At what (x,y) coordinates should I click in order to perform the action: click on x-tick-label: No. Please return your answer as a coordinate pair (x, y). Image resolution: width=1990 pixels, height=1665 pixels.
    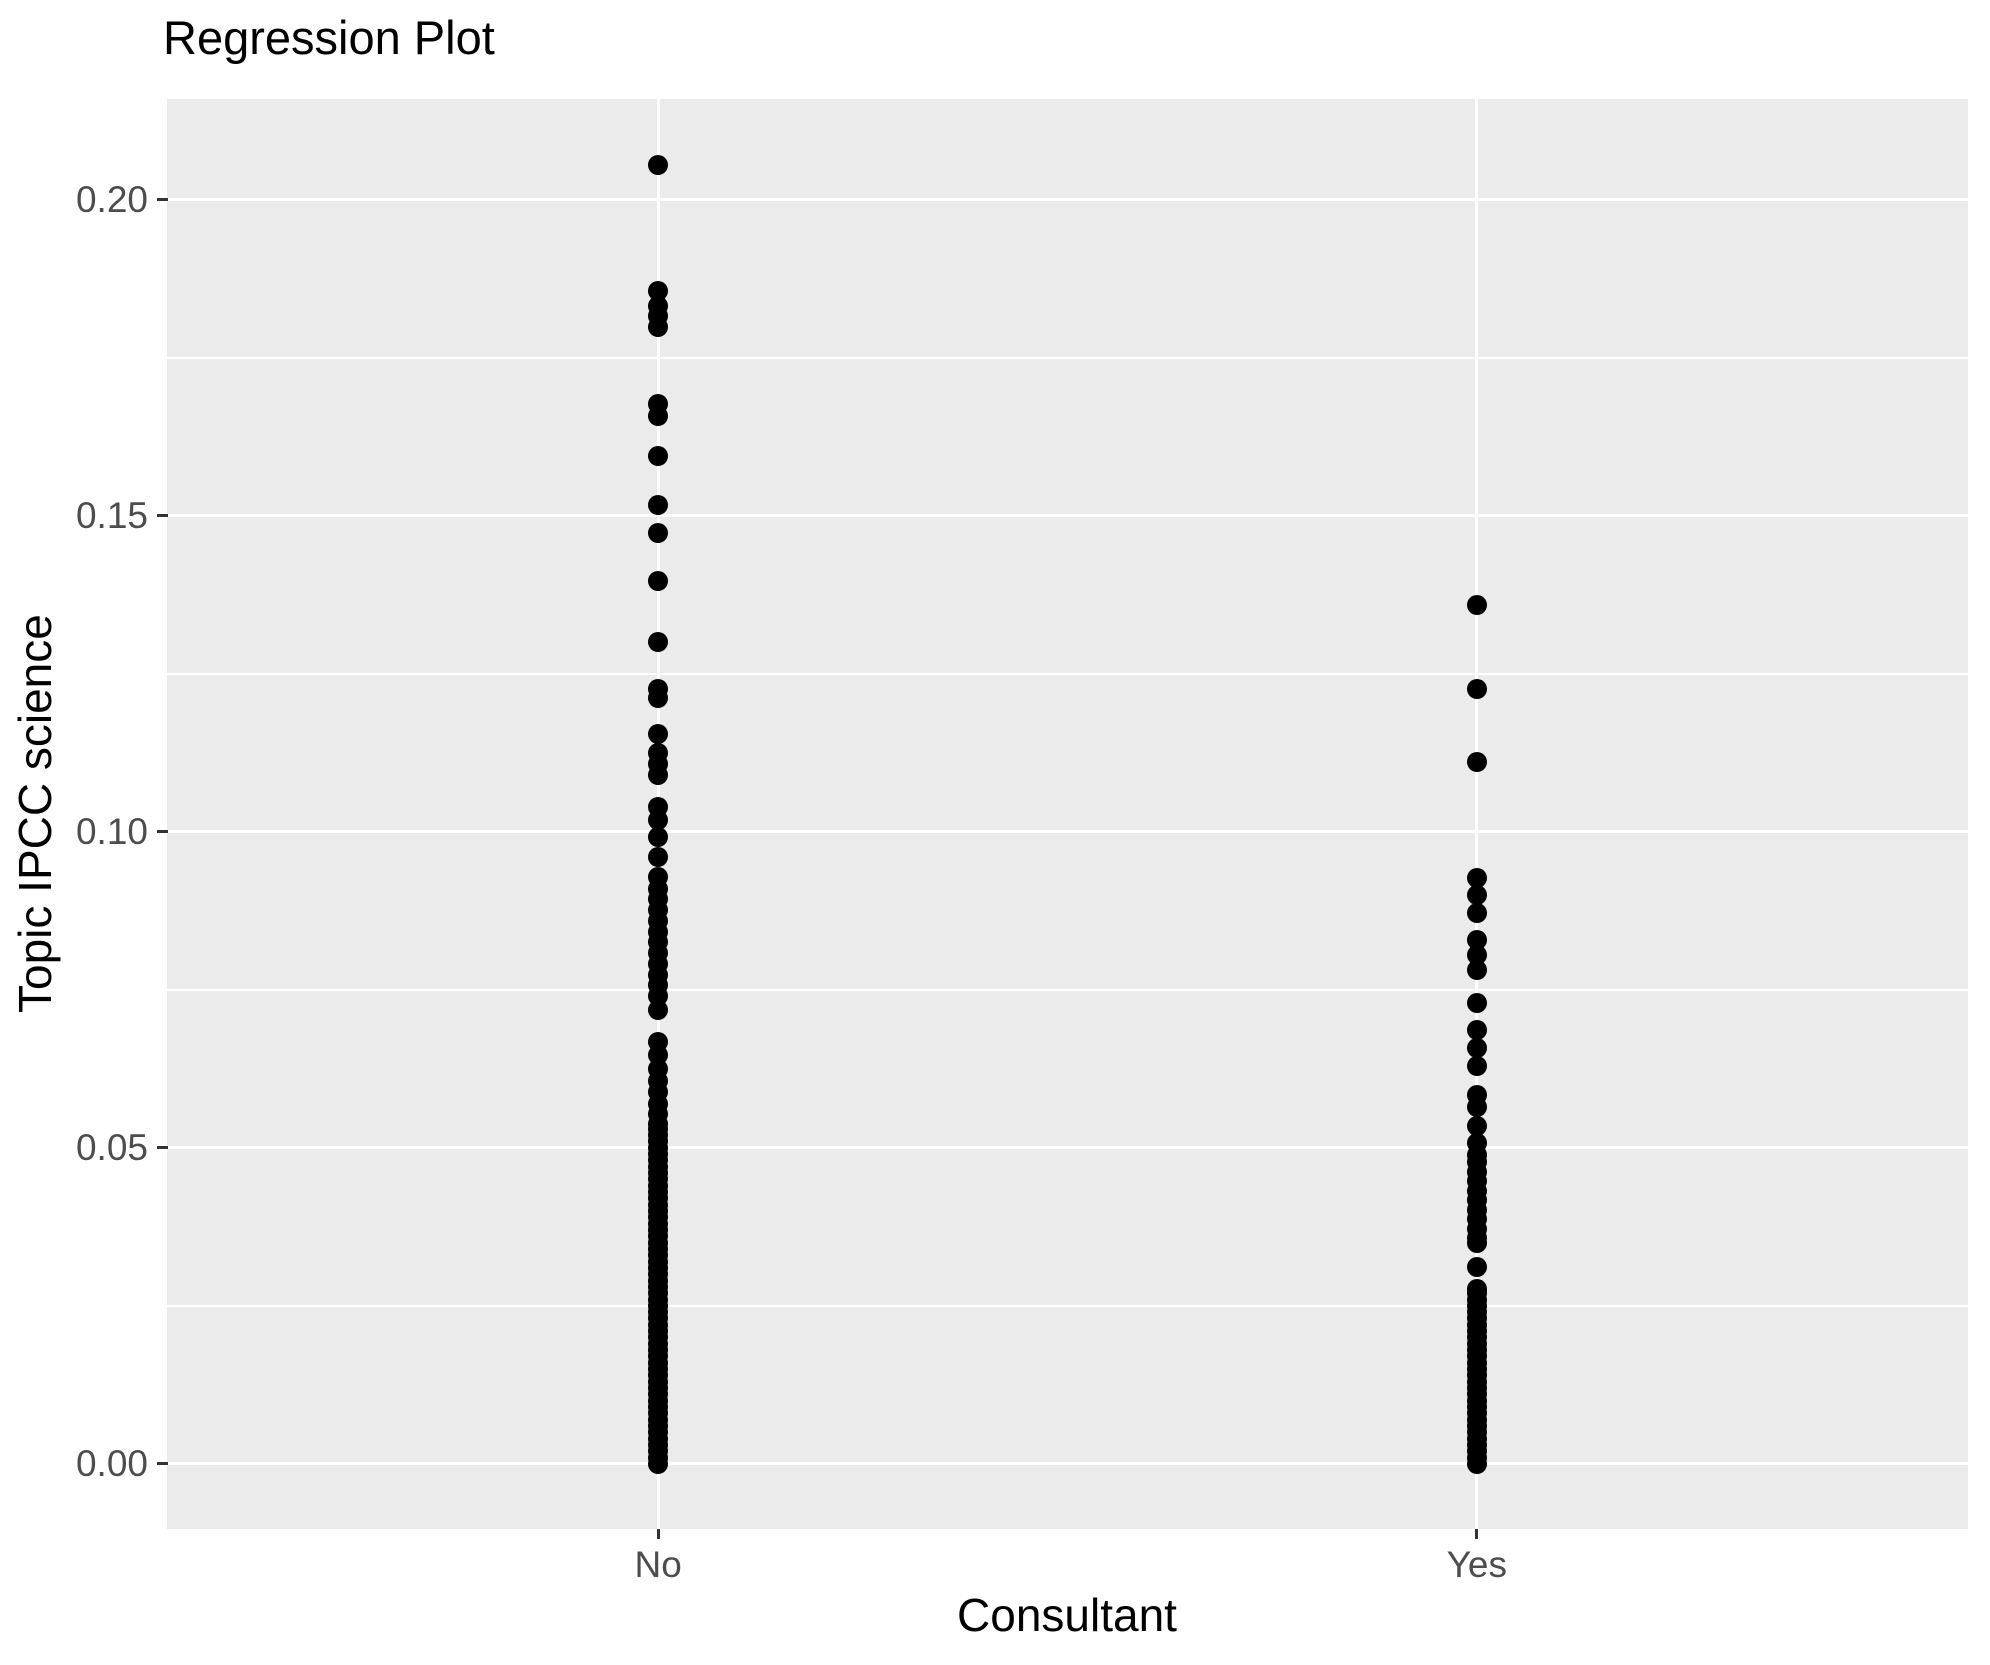
    Looking at the image, I should click on (658, 1564).